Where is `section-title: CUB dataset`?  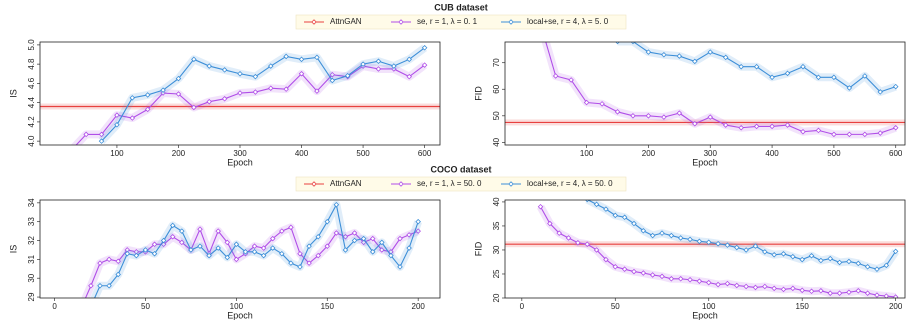
section-title: CUB dataset is located at coordinates (461, 7).